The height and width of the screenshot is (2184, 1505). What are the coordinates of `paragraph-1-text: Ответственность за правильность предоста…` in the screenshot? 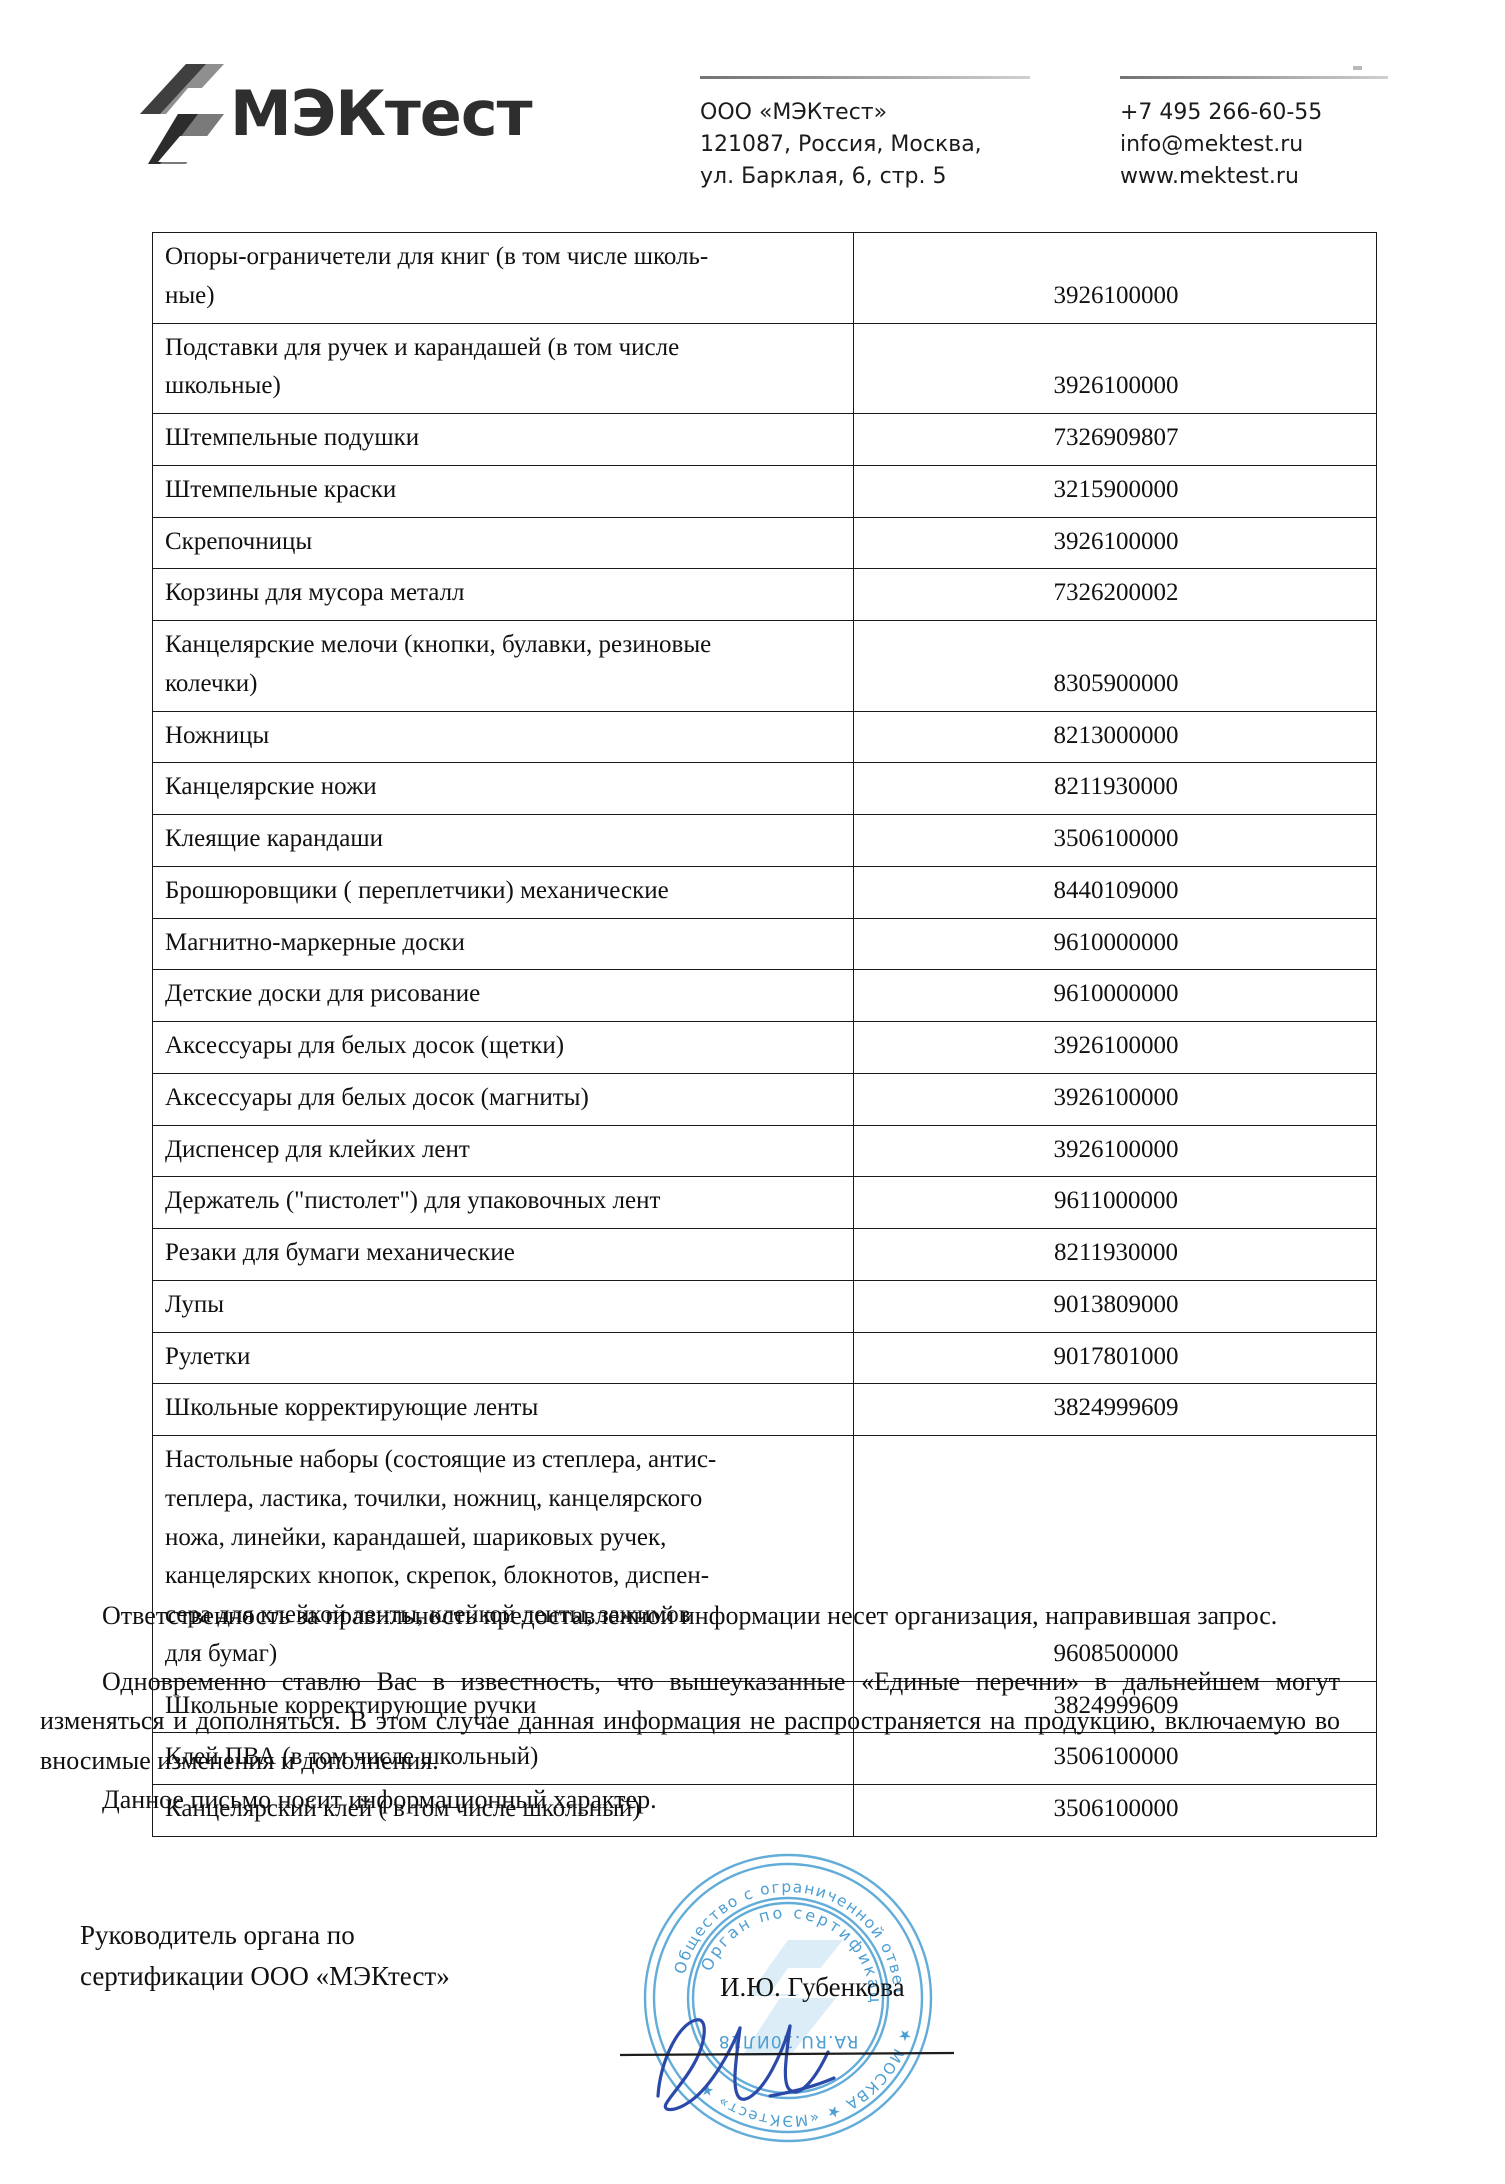 It's located at (690, 1615).